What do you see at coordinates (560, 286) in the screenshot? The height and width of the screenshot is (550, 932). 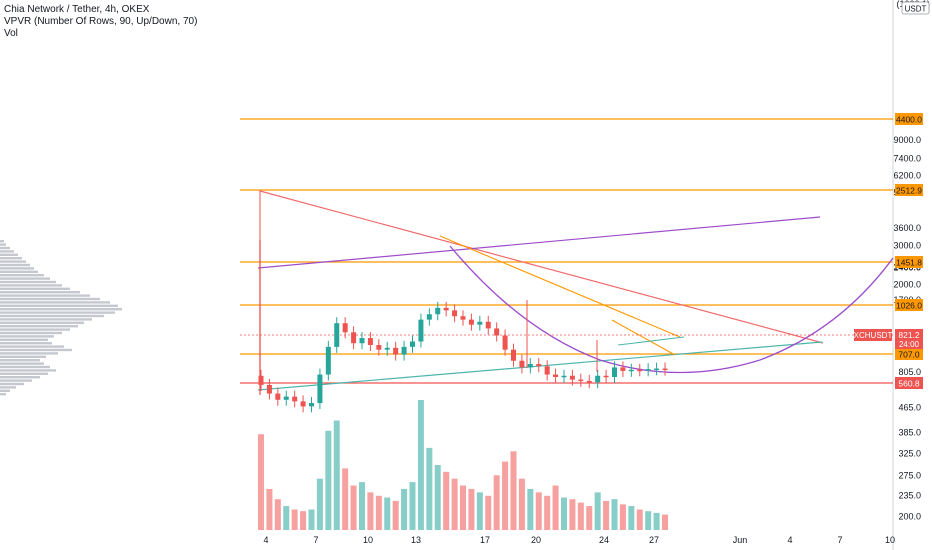 I see `triangle-upper-line` at bounding box center [560, 286].